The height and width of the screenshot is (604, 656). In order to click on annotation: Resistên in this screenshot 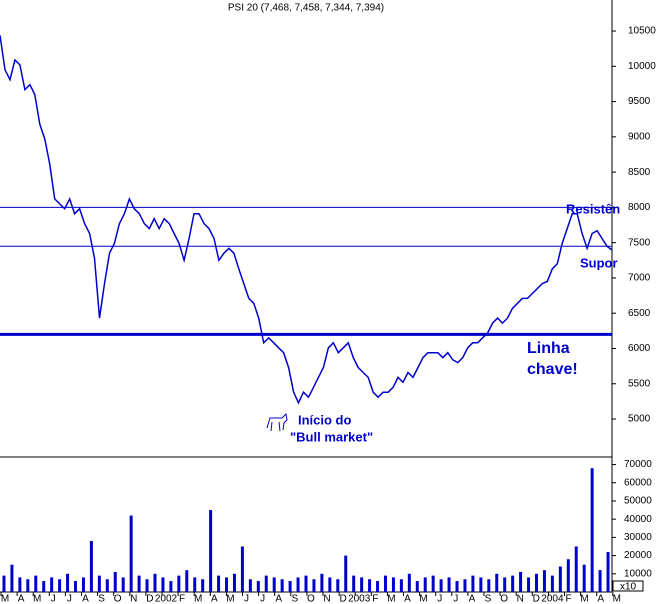, I will do `click(593, 208)`.